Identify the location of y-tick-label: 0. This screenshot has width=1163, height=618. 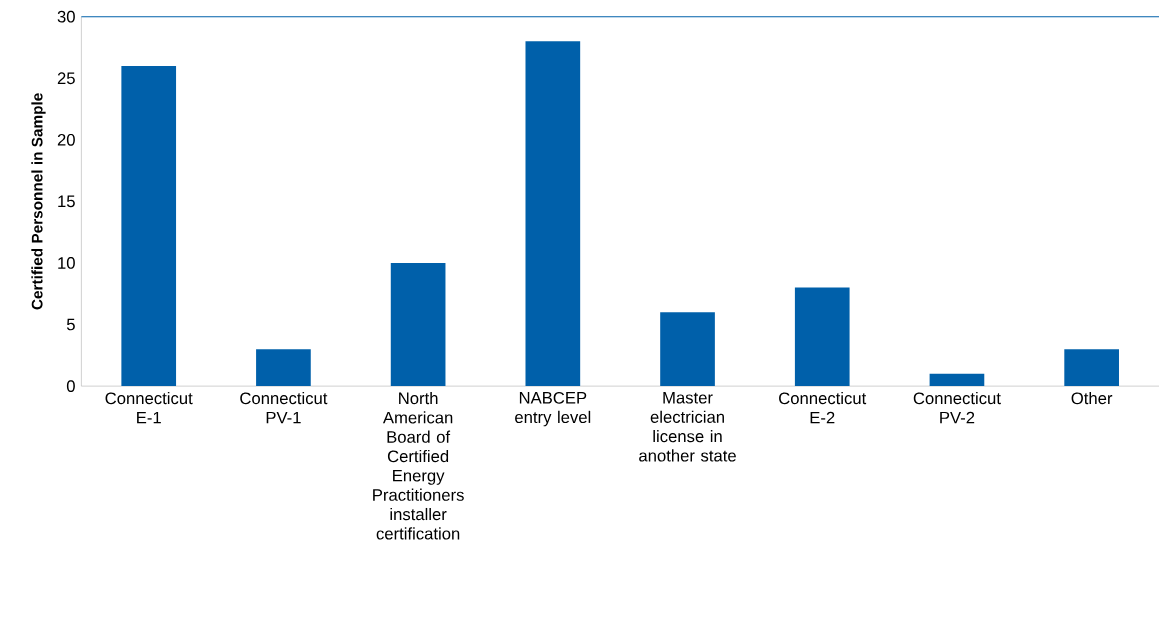
(70, 386).